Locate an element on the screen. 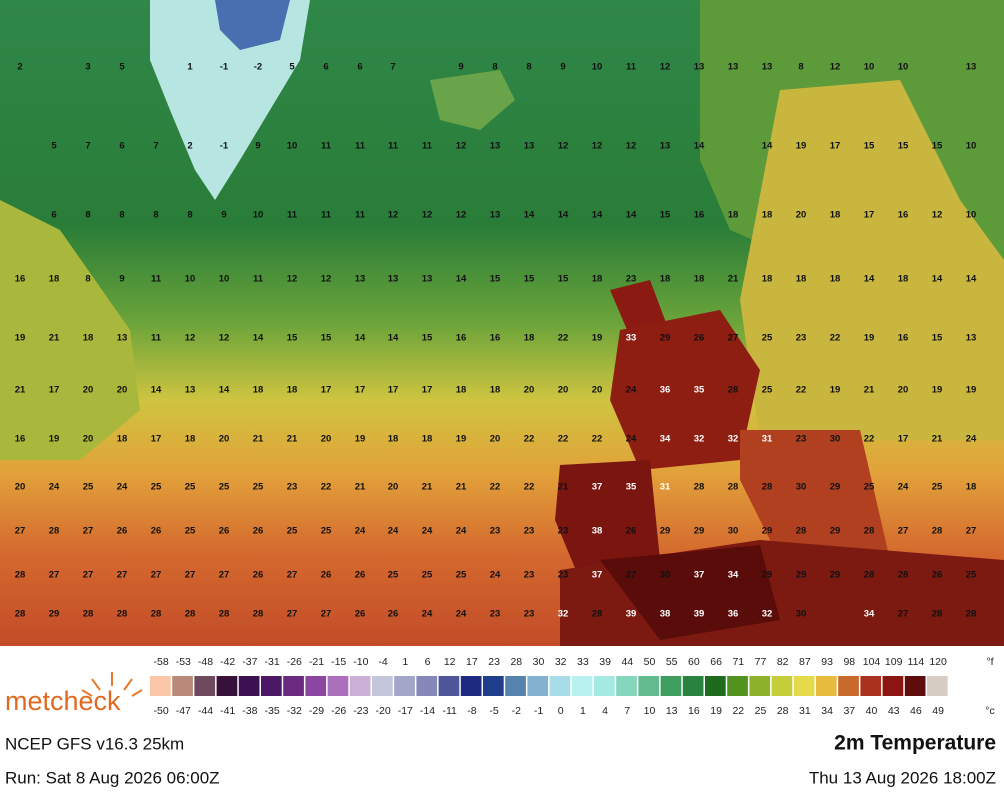  legend-celsius: -47 is located at coordinates (183, 711).